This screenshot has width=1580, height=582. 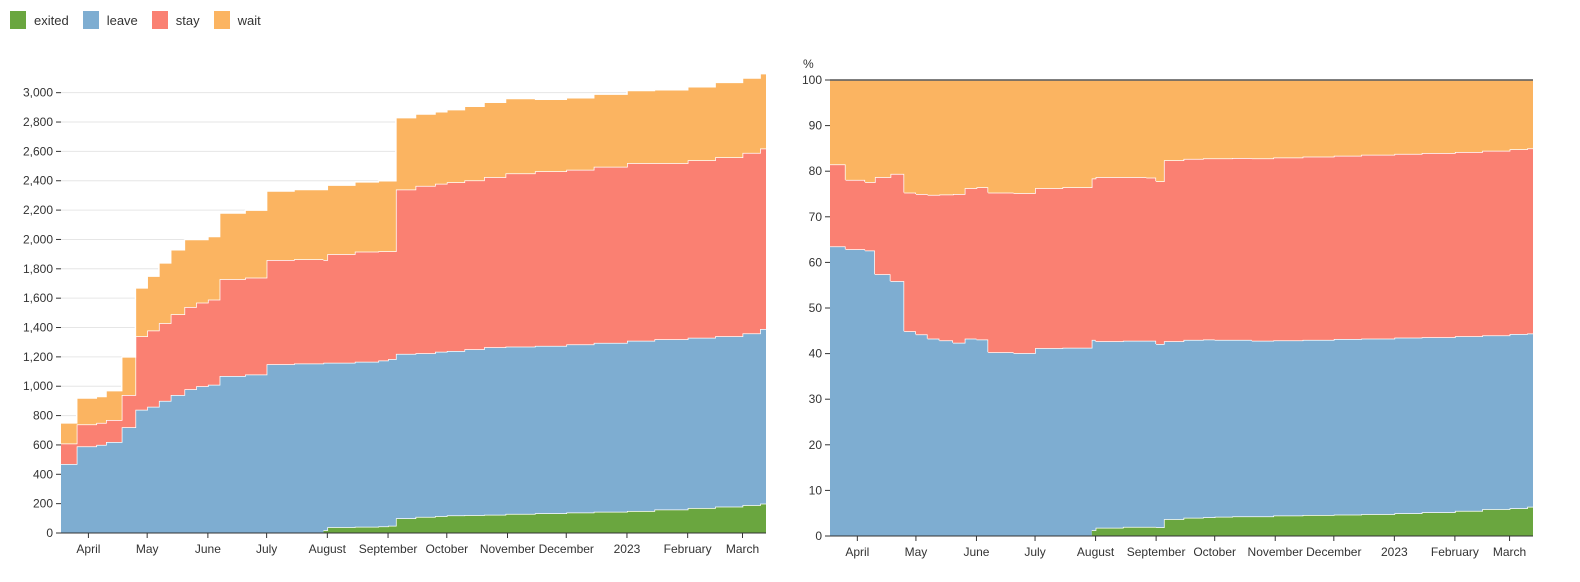 What do you see at coordinates (249, 20) in the screenshot?
I see `legend-label-wait: wait` at bounding box center [249, 20].